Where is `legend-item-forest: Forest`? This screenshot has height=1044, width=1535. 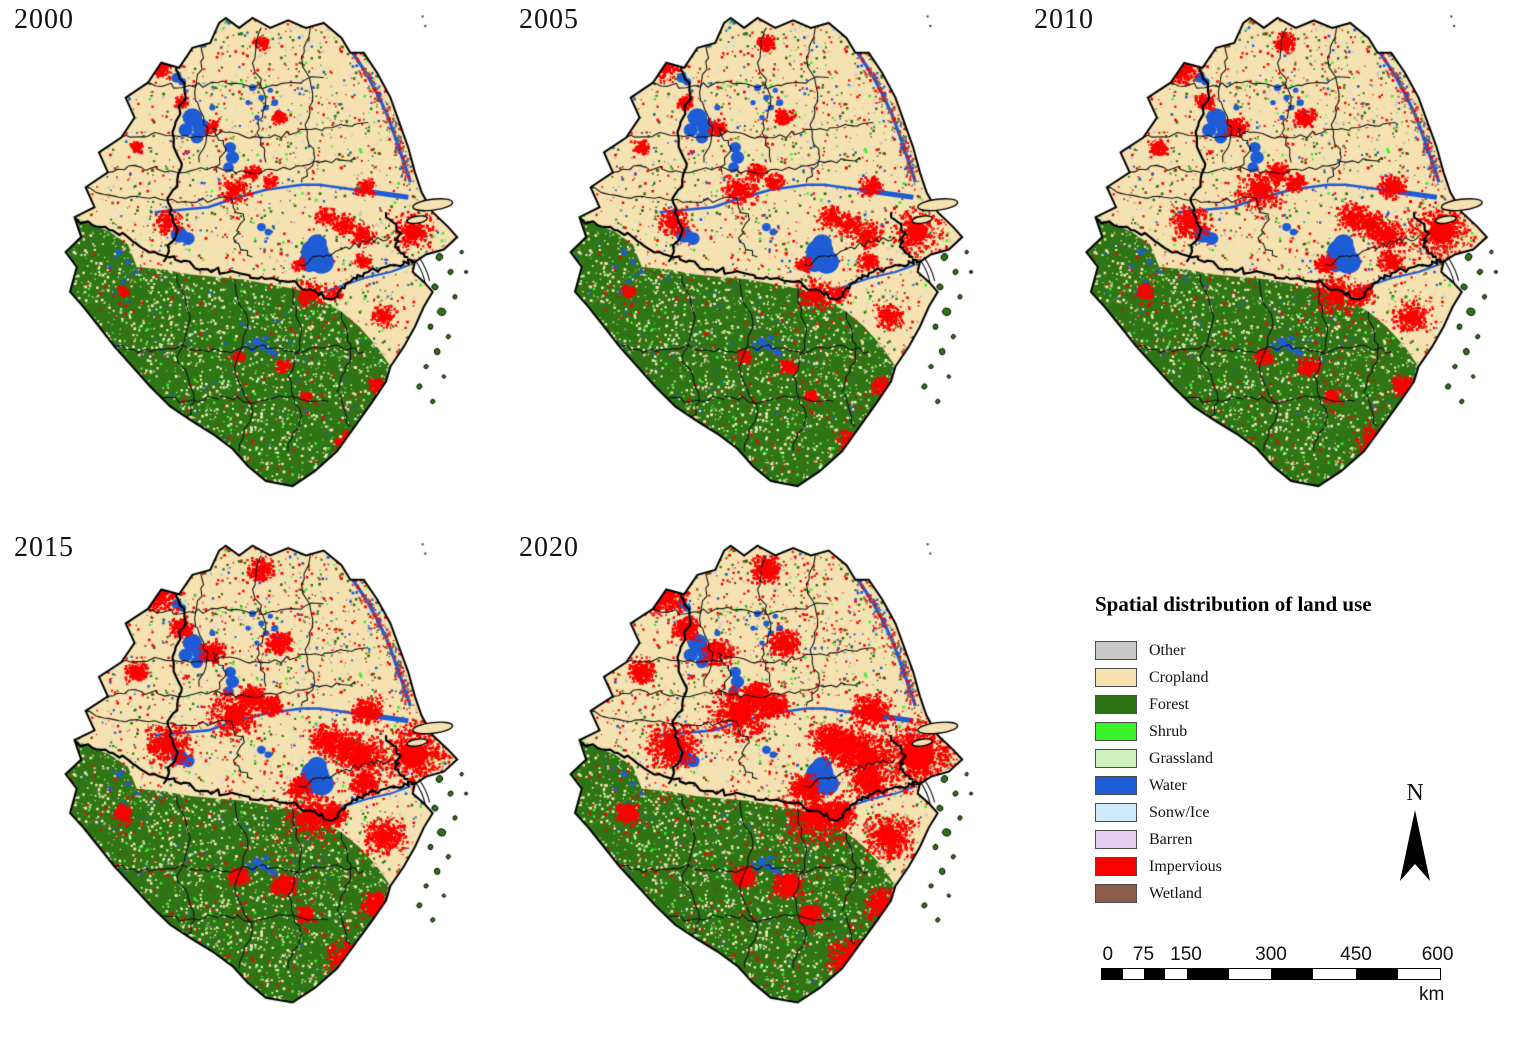
legend-item-forest: Forest is located at coordinates (1315, 704).